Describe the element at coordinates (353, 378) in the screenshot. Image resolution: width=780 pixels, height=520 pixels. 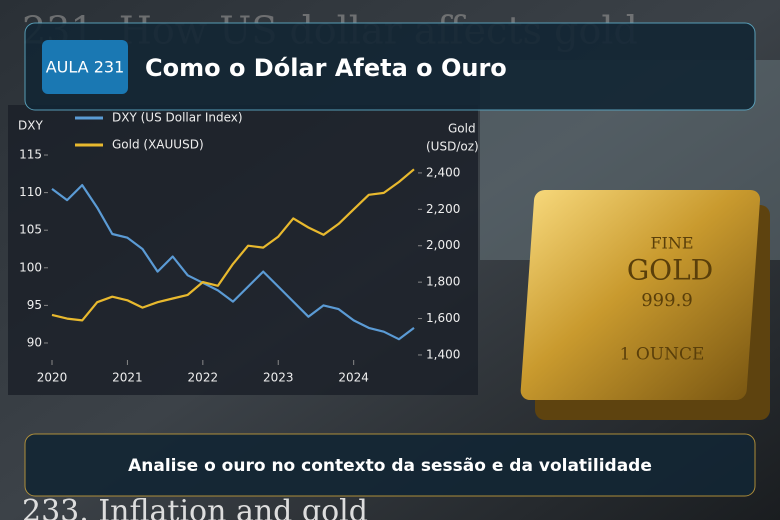
I see `x-tick-label: 2024` at that location.